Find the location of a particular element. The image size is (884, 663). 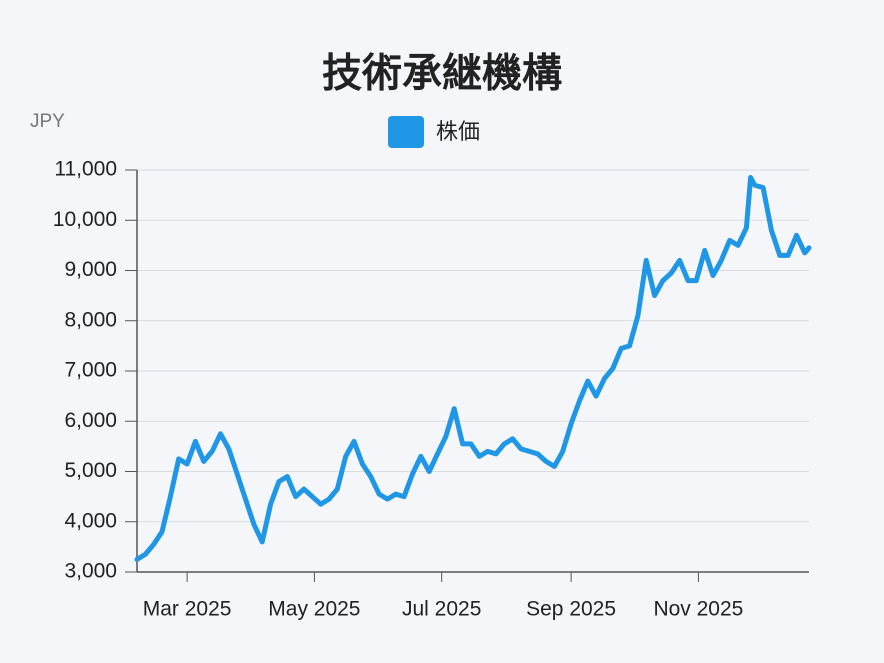

legend-swatch is located at coordinates (406, 132).